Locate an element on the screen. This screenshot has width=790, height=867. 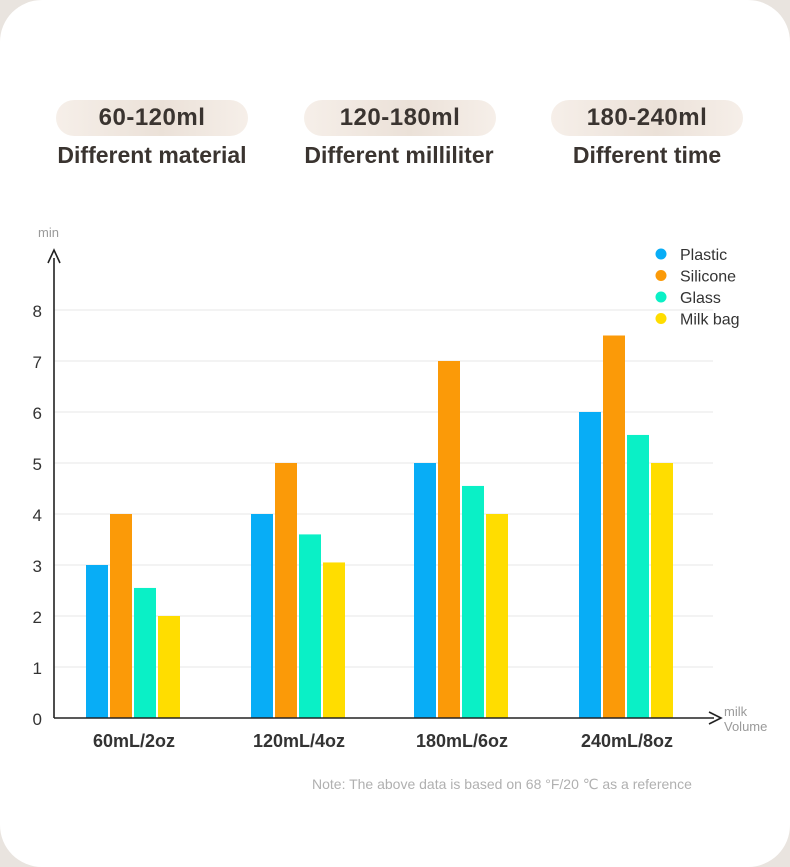
y-tick-label: 6 is located at coordinates (37, 413).